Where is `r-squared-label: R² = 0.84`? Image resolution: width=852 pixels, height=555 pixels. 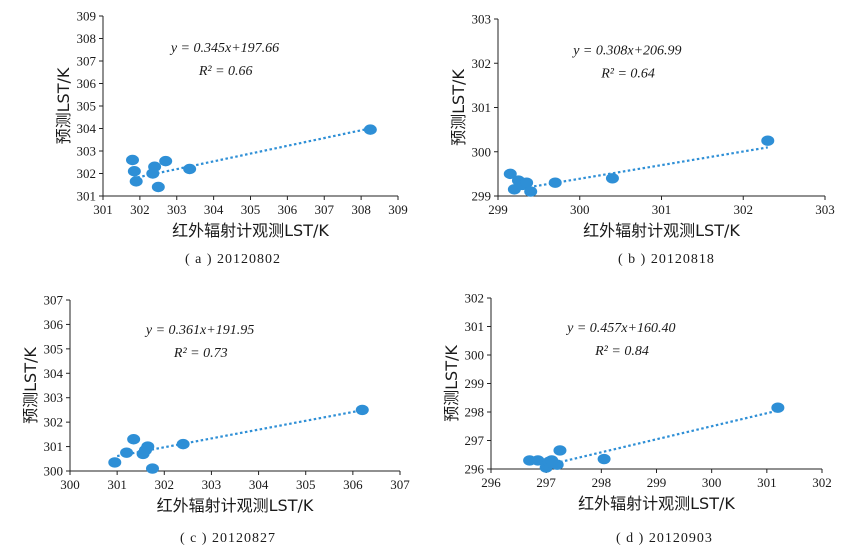
r-squared-label: R² = 0.84 is located at coordinates (621, 351).